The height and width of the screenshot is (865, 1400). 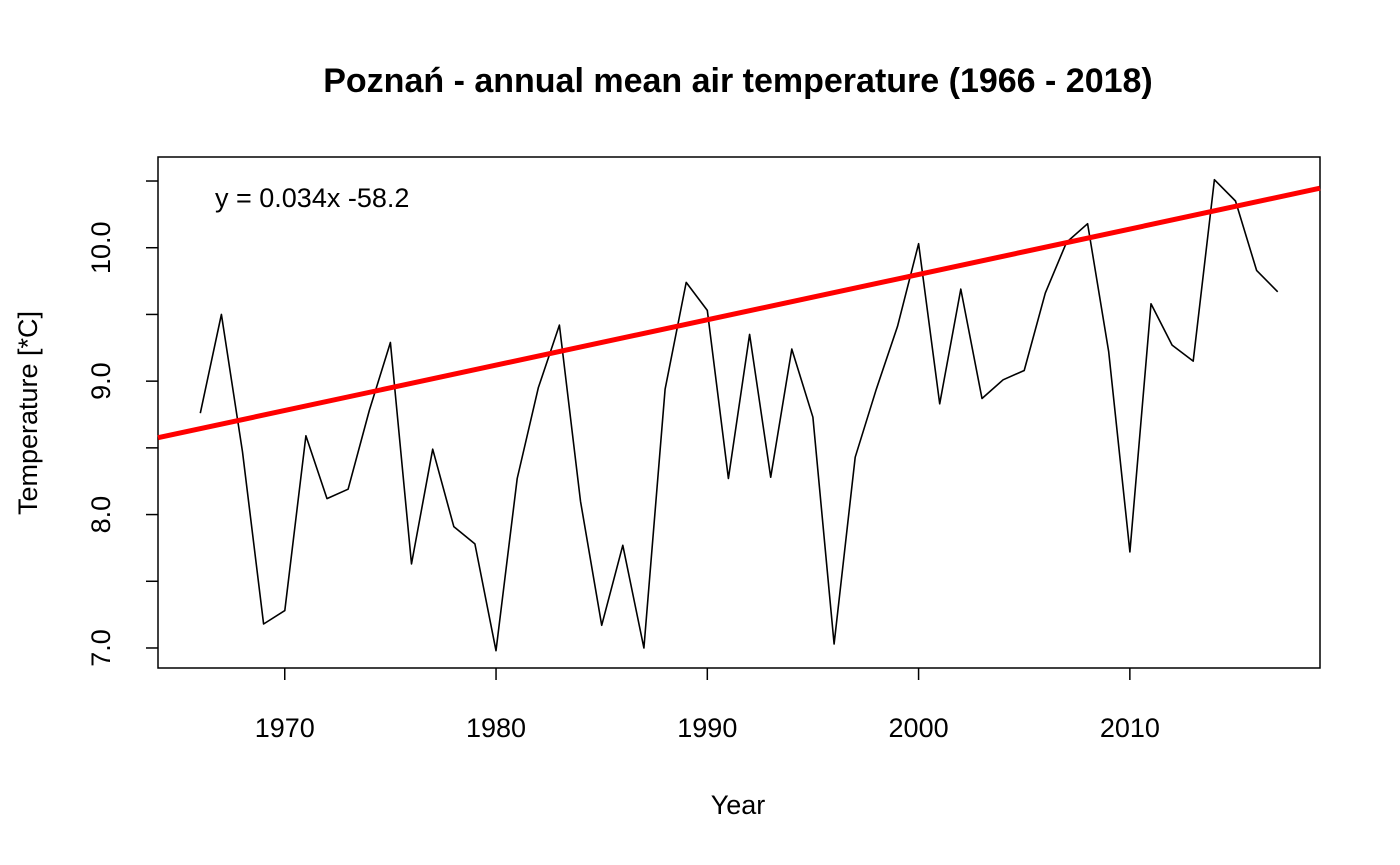 I want to click on y-tick-label: 8.0, so click(x=101, y=515).